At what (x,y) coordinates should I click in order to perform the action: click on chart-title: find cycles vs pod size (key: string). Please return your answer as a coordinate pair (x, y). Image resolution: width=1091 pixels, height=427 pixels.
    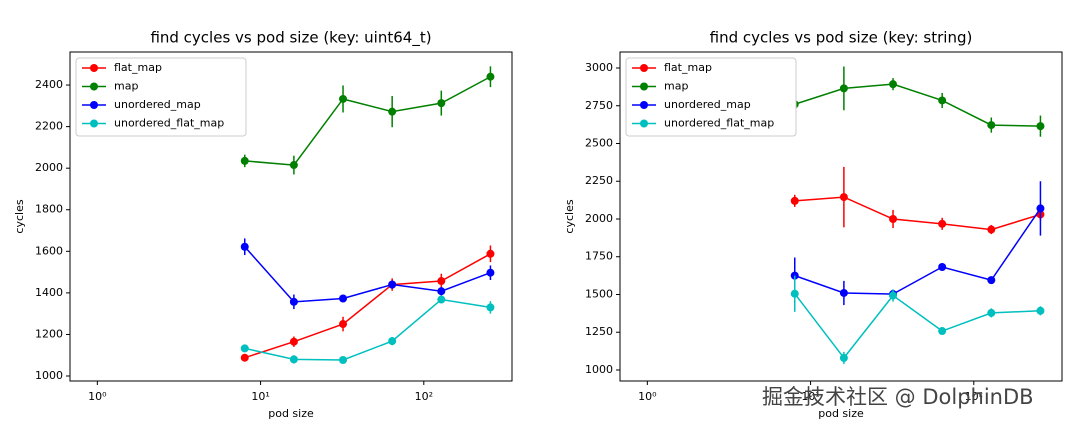
    Looking at the image, I should click on (841, 38).